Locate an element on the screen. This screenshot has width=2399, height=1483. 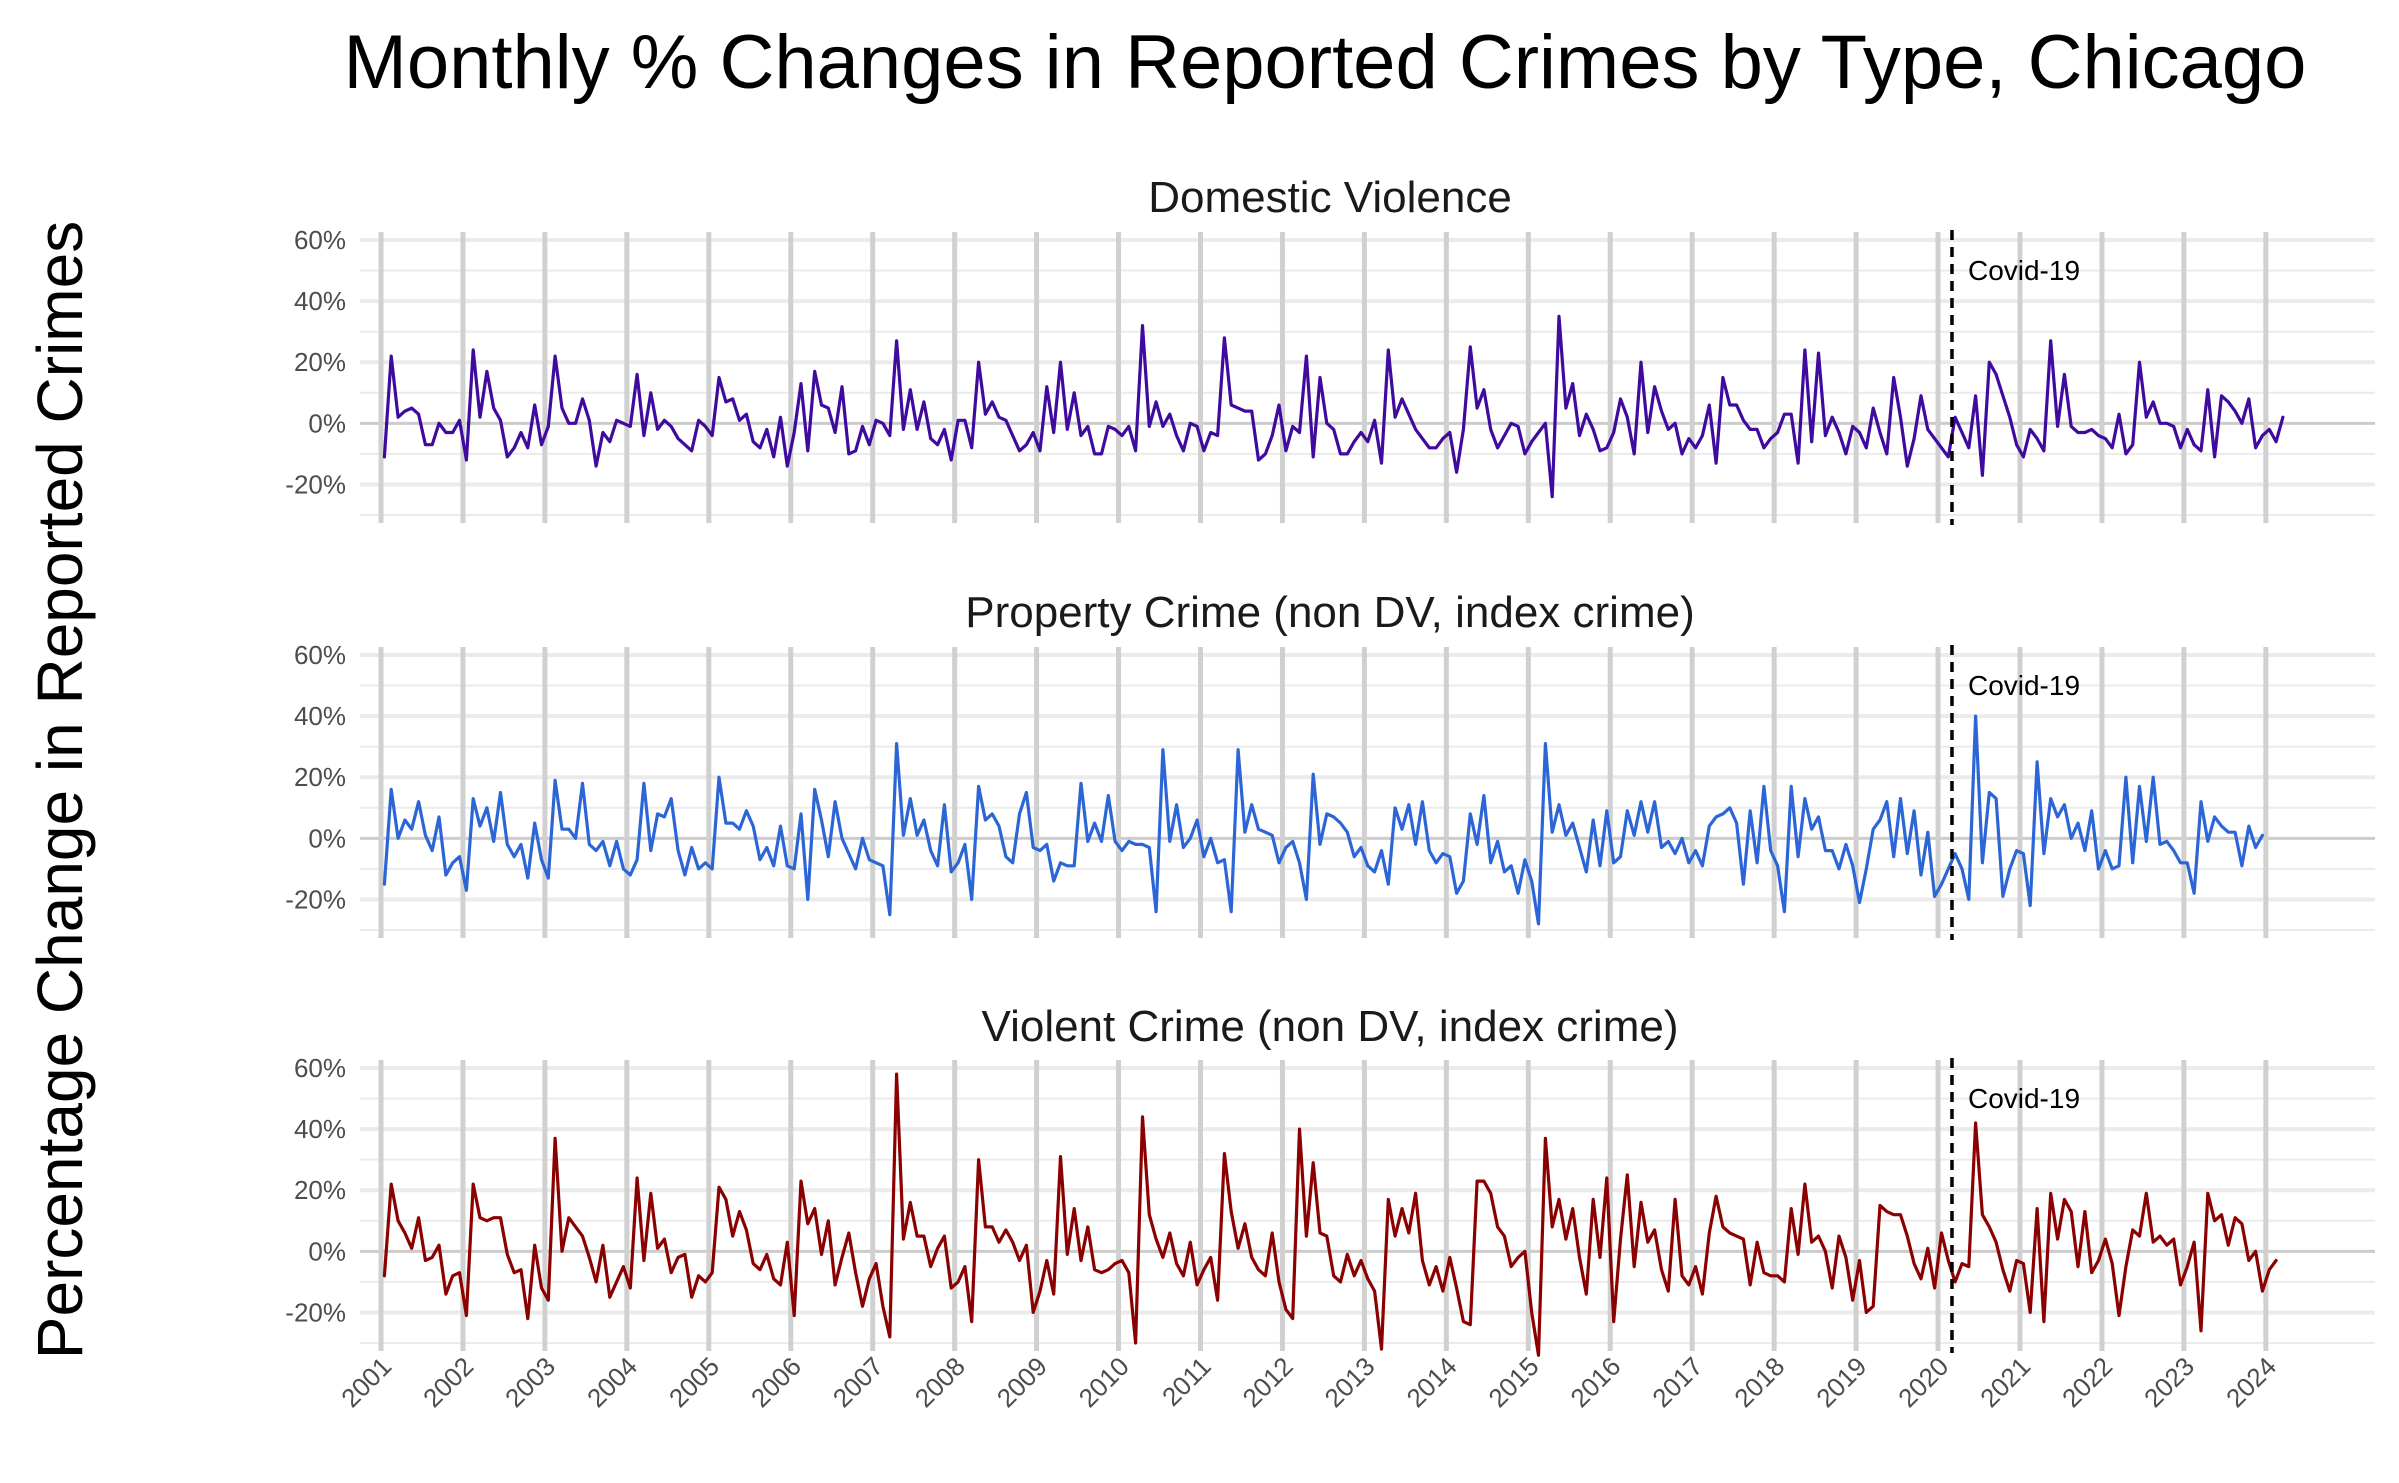
panel-title: Violent Crime (non DV, index crime) is located at coordinates (1330, 1026).